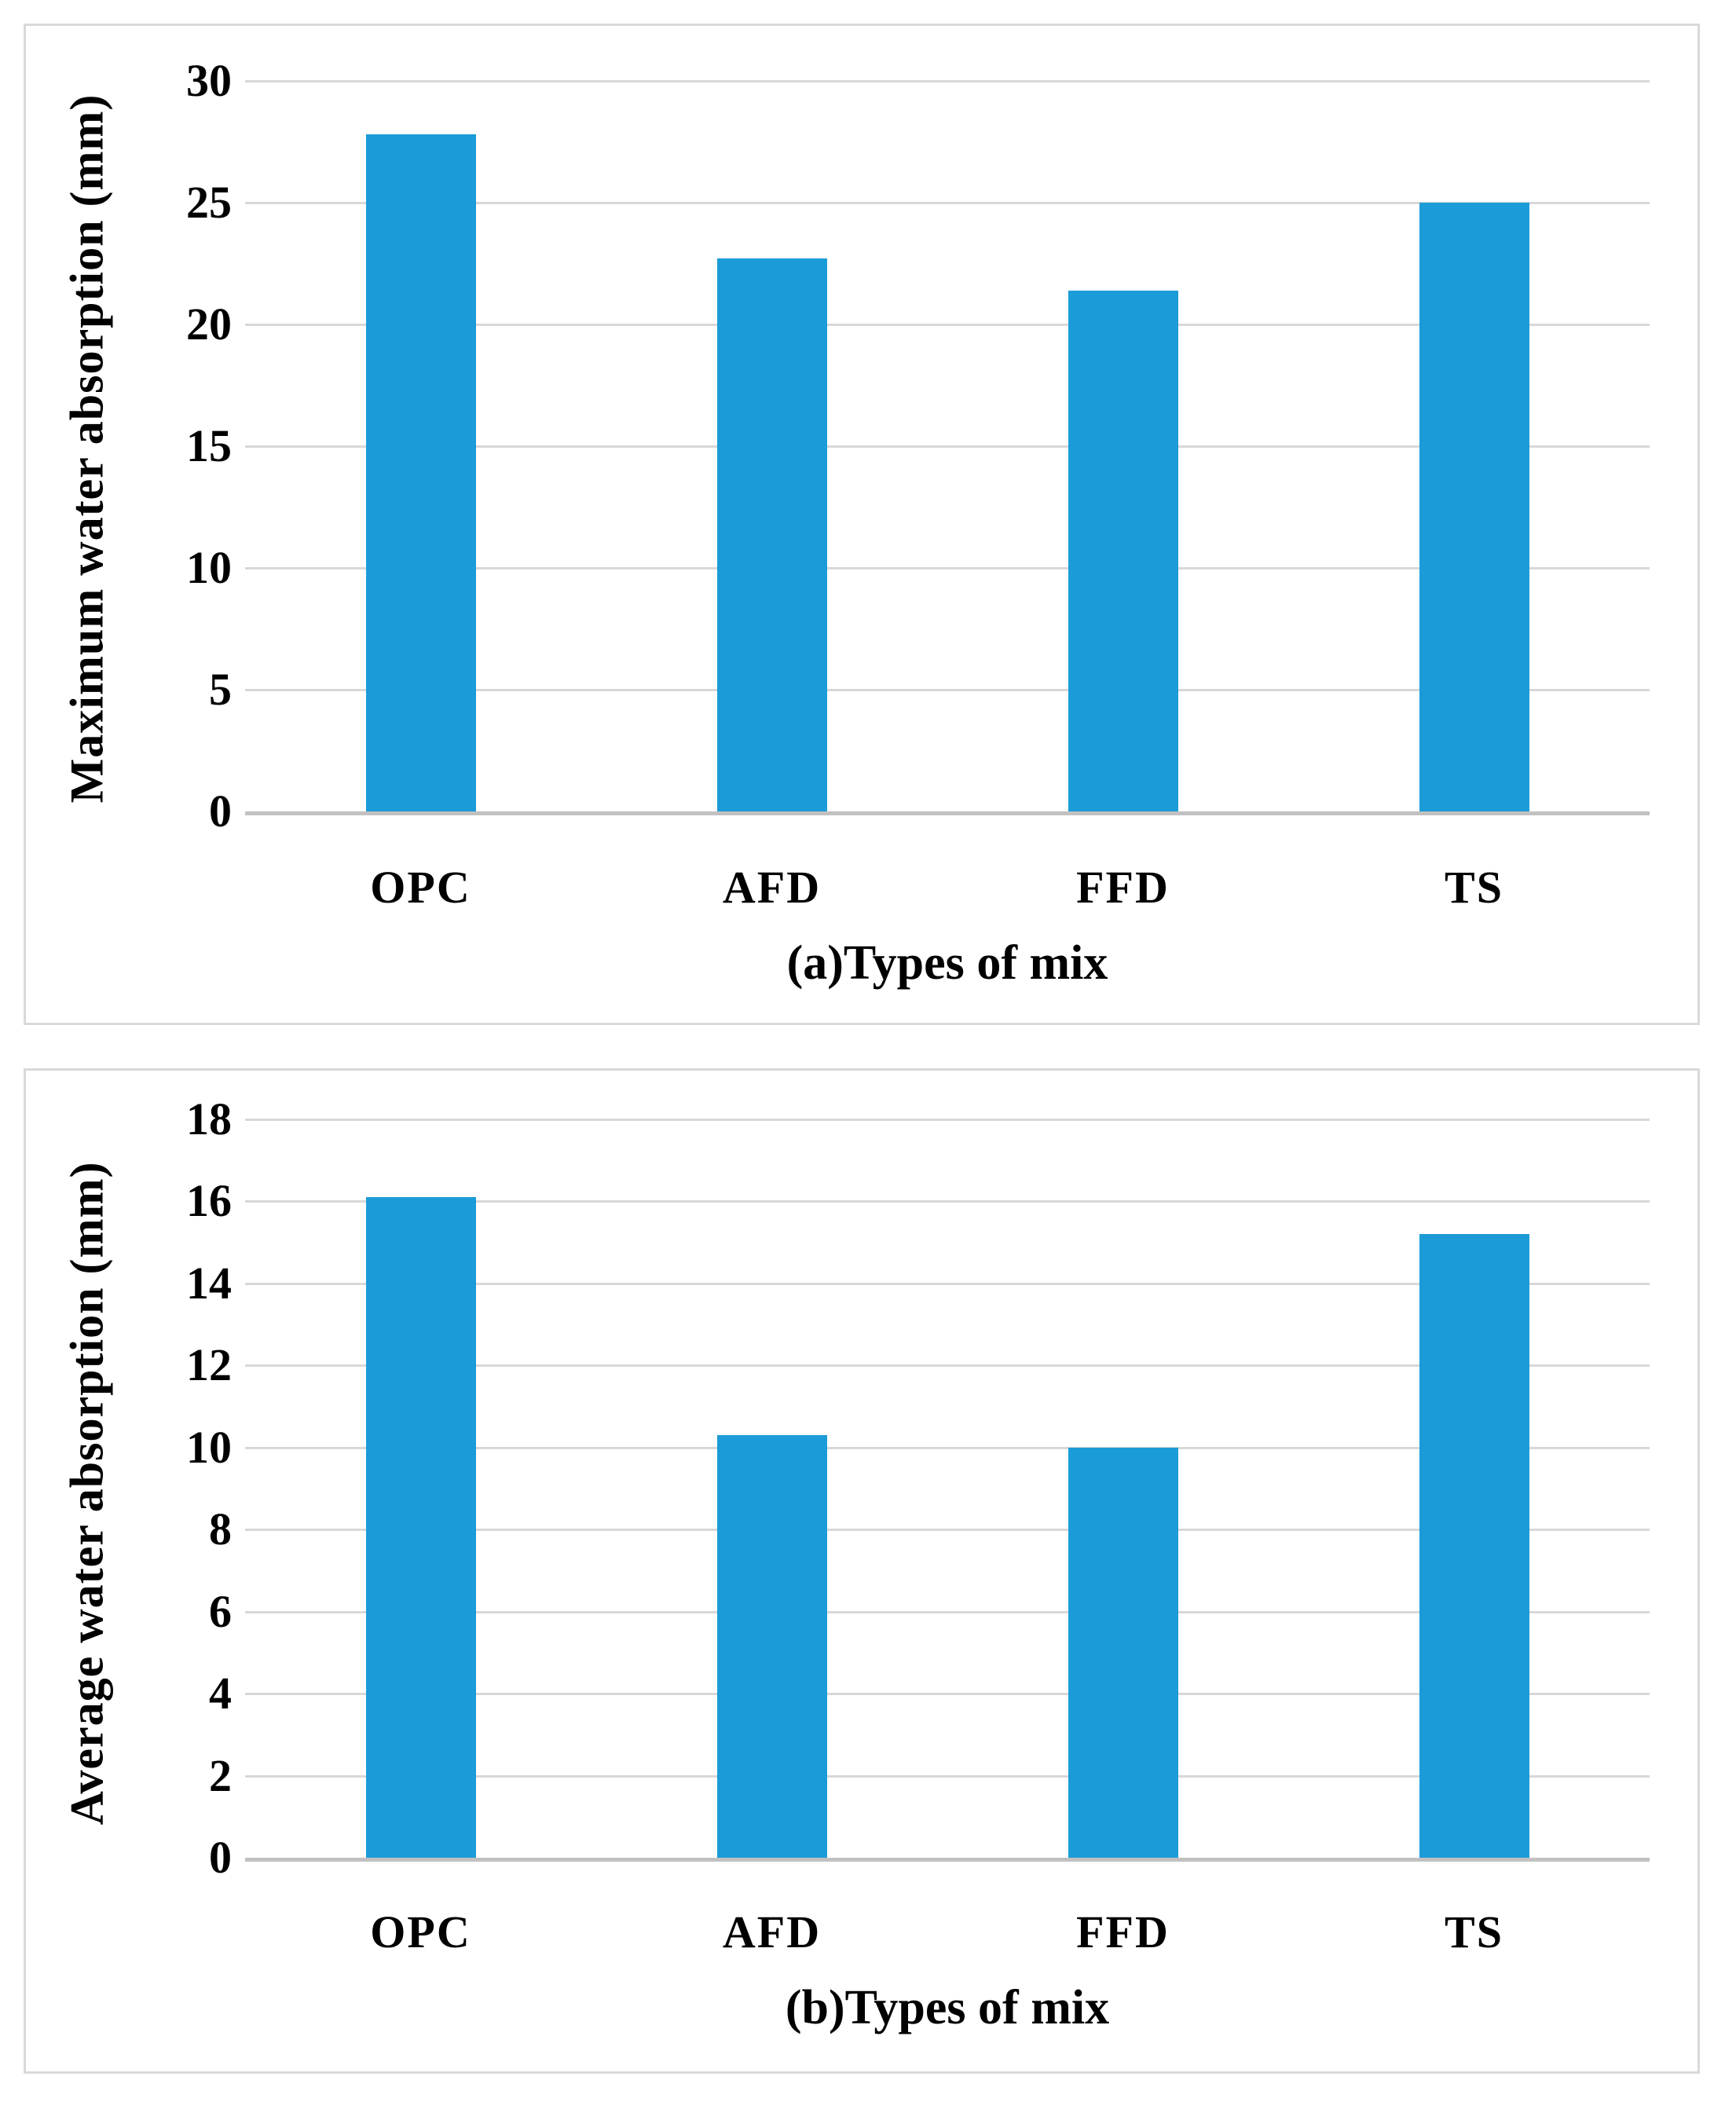 The width and height of the screenshot is (1736, 2113). What do you see at coordinates (209, 1365) in the screenshot?
I see `y-tick-label: 12` at bounding box center [209, 1365].